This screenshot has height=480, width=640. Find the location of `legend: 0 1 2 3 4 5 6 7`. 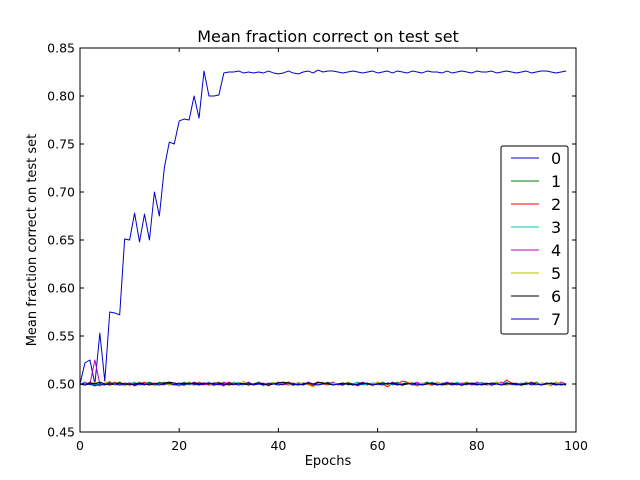

legend: 0 1 2 3 4 5 6 7 is located at coordinates (534, 240).